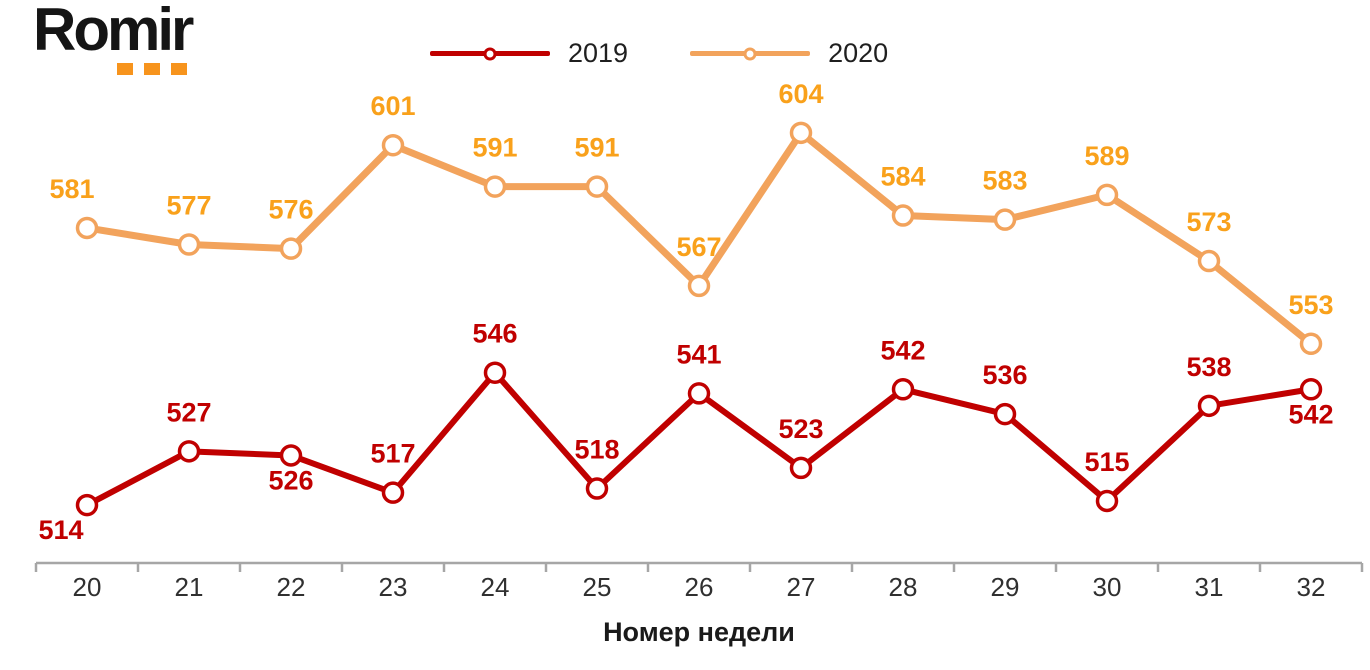 This screenshot has width=1370, height=670. Describe the element at coordinates (290, 480) in the screenshot. I see `data-point-label-2019: 526` at that location.